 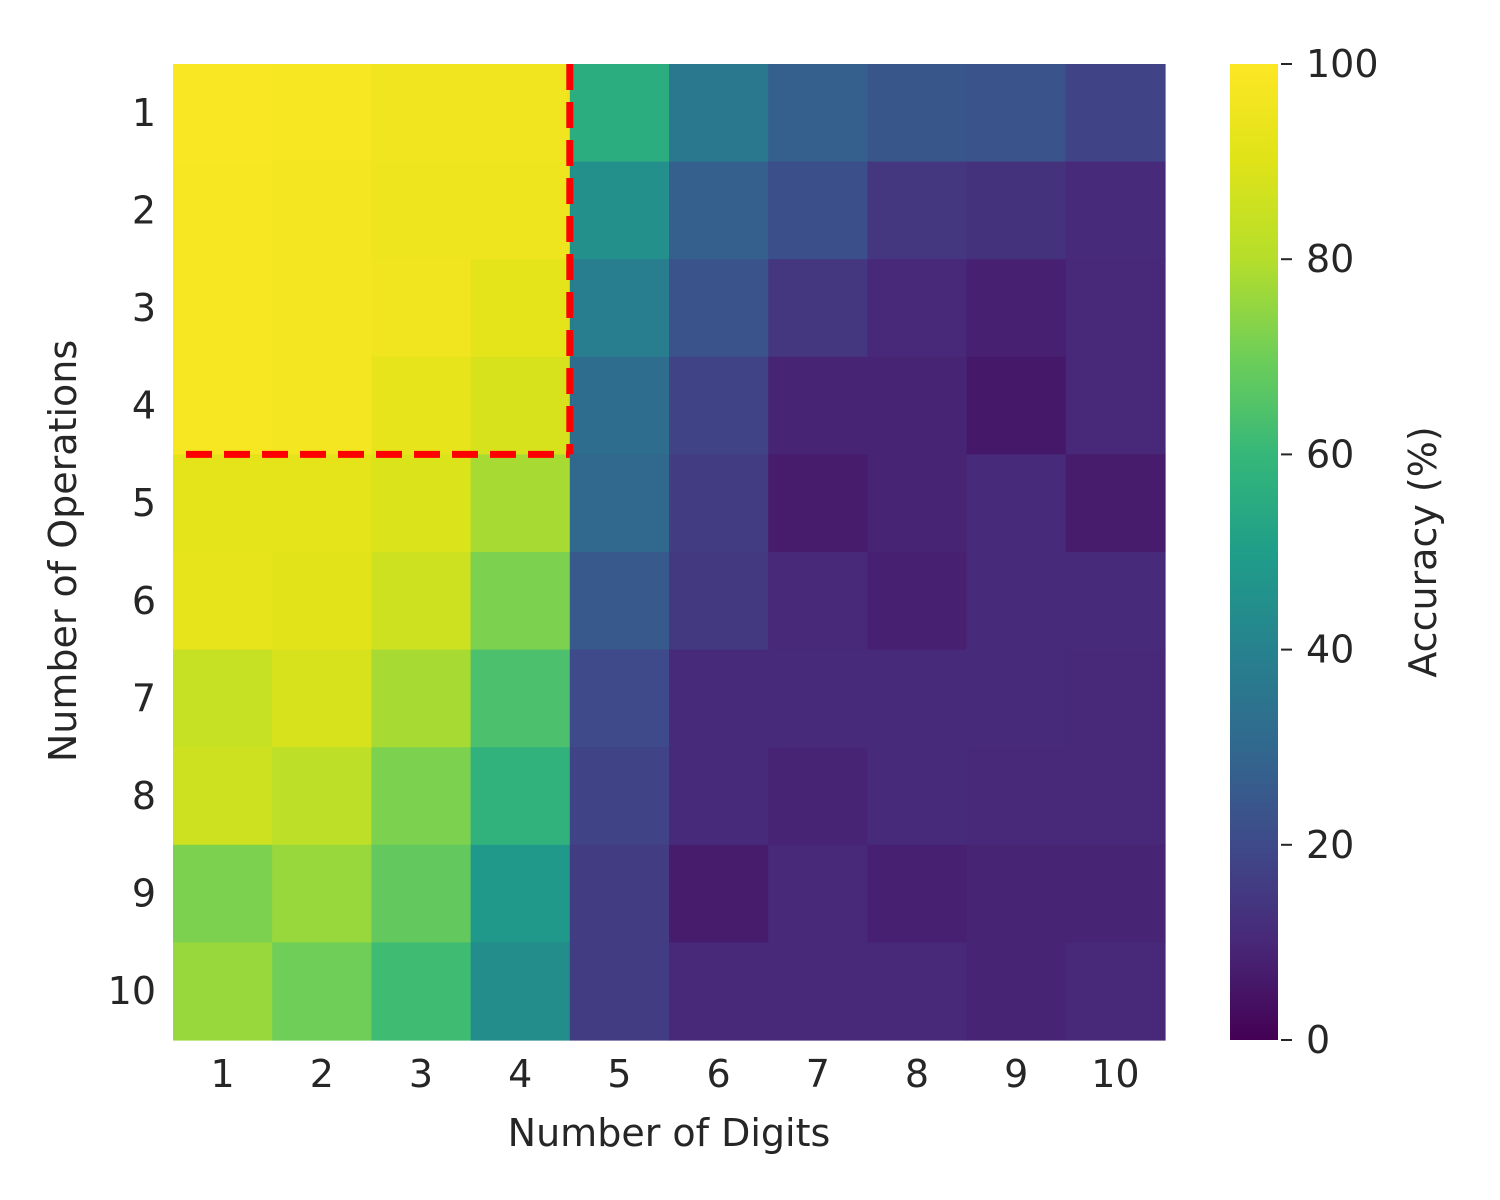 What do you see at coordinates (1330, 845) in the screenshot?
I see `colorbar-tick-label: 20` at bounding box center [1330, 845].